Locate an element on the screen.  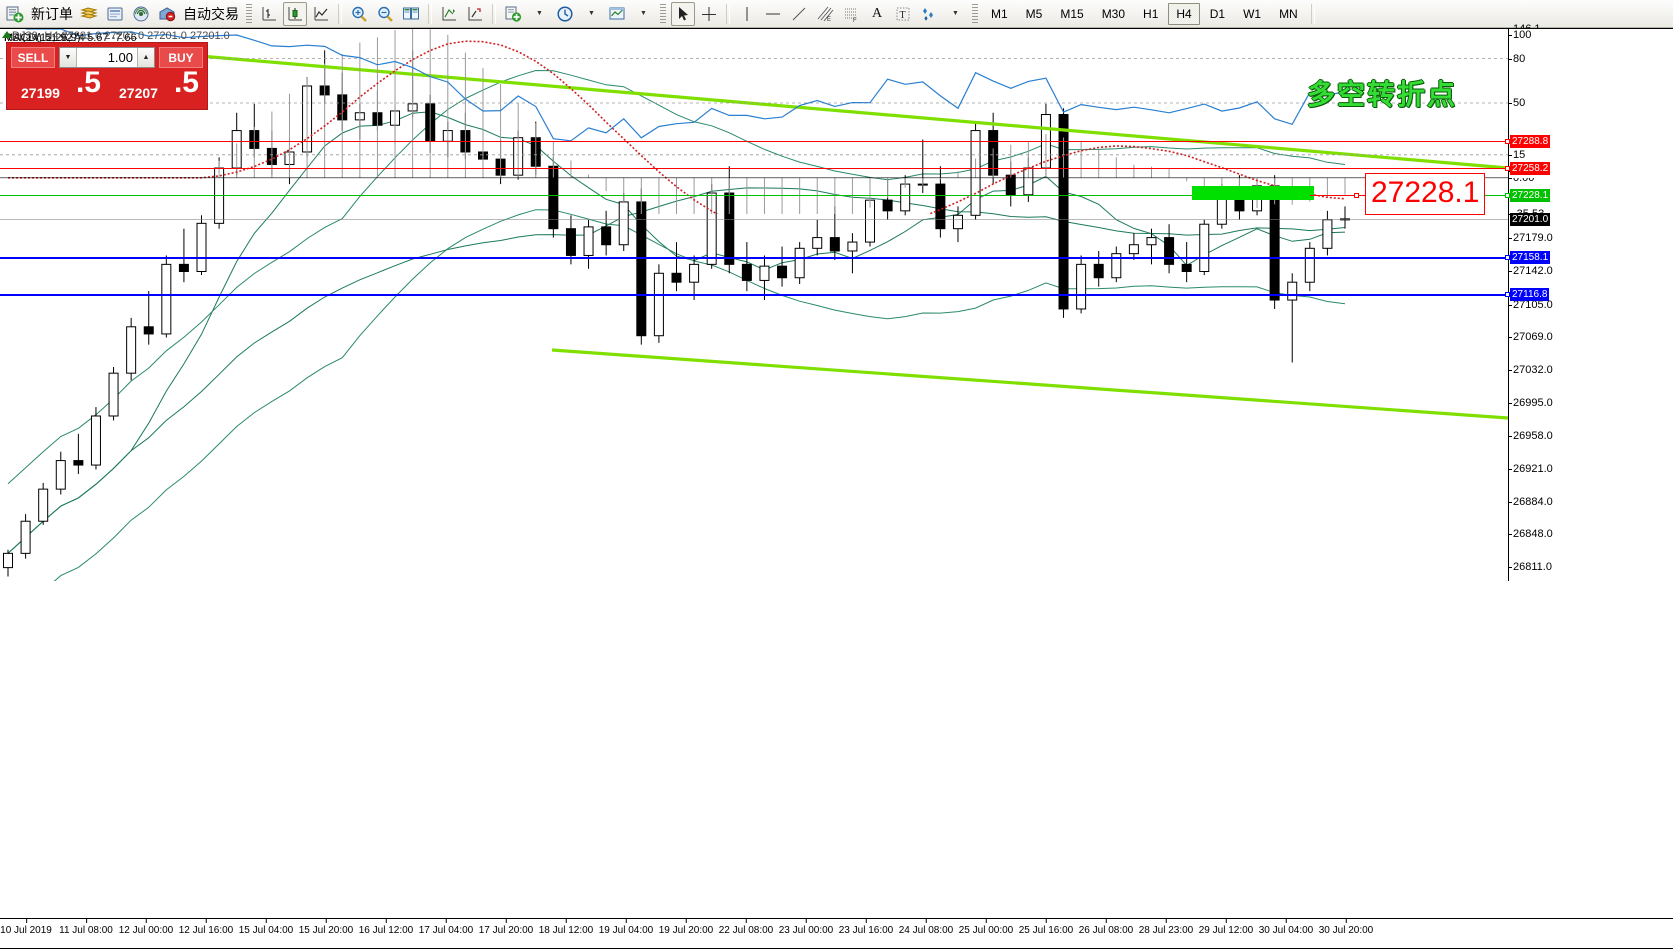
macd-label: MACD(12,26,9) -5.67 -7.66 is located at coordinates (70, 38).